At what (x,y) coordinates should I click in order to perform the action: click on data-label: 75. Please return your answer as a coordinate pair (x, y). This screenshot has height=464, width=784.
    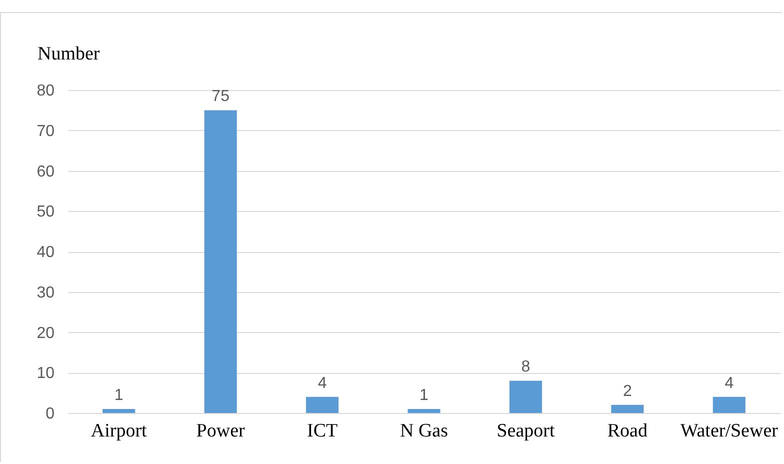
    Looking at the image, I should click on (221, 97).